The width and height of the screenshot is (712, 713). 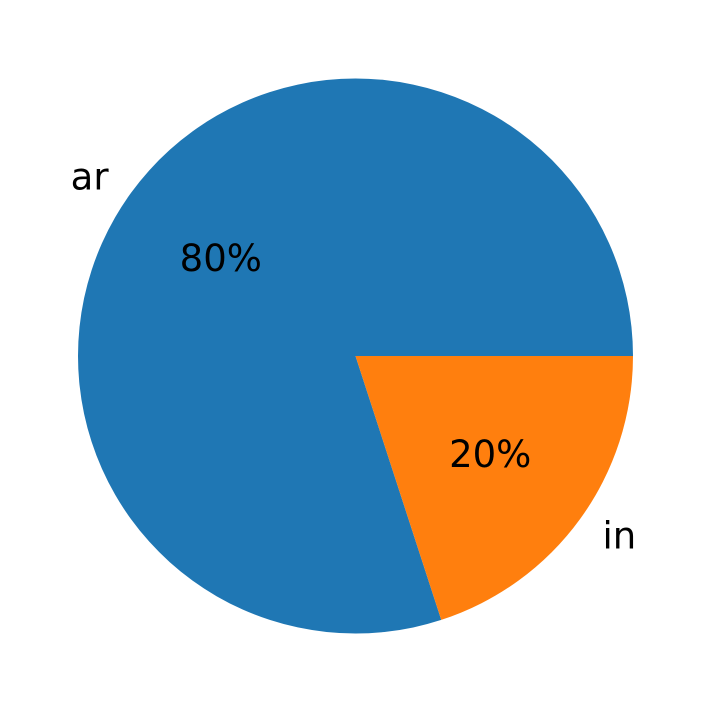 I want to click on pct-label-ar: 80%, so click(x=221, y=258).